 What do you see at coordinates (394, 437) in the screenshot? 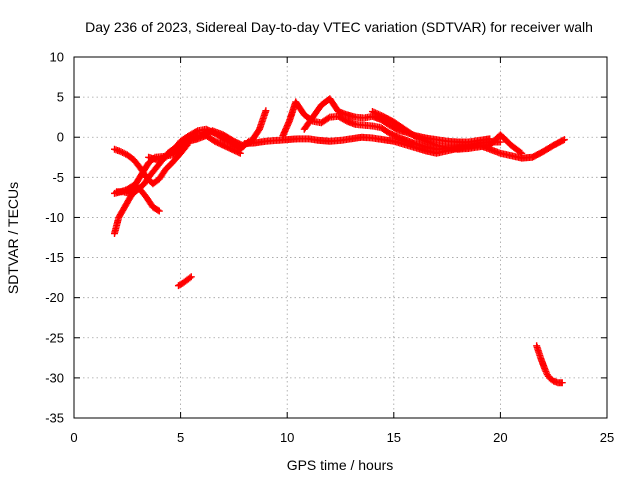
I see `x-tick-label: 15` at bounding box center [394, 437].